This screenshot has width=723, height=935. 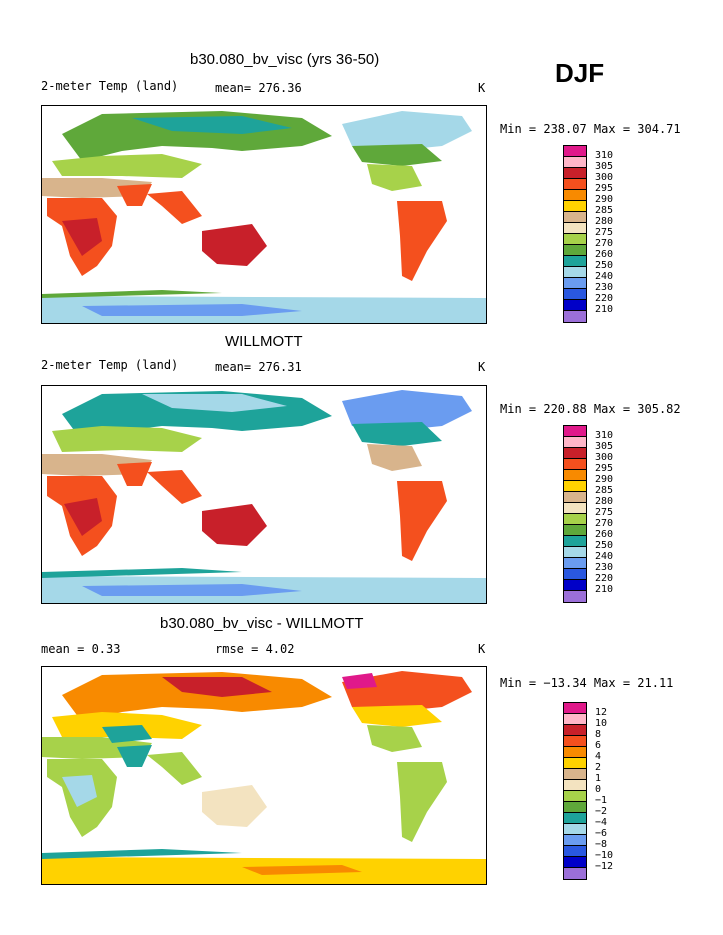 I want to click on colorbar-tick-label: −4, so click(x=601, y=822).